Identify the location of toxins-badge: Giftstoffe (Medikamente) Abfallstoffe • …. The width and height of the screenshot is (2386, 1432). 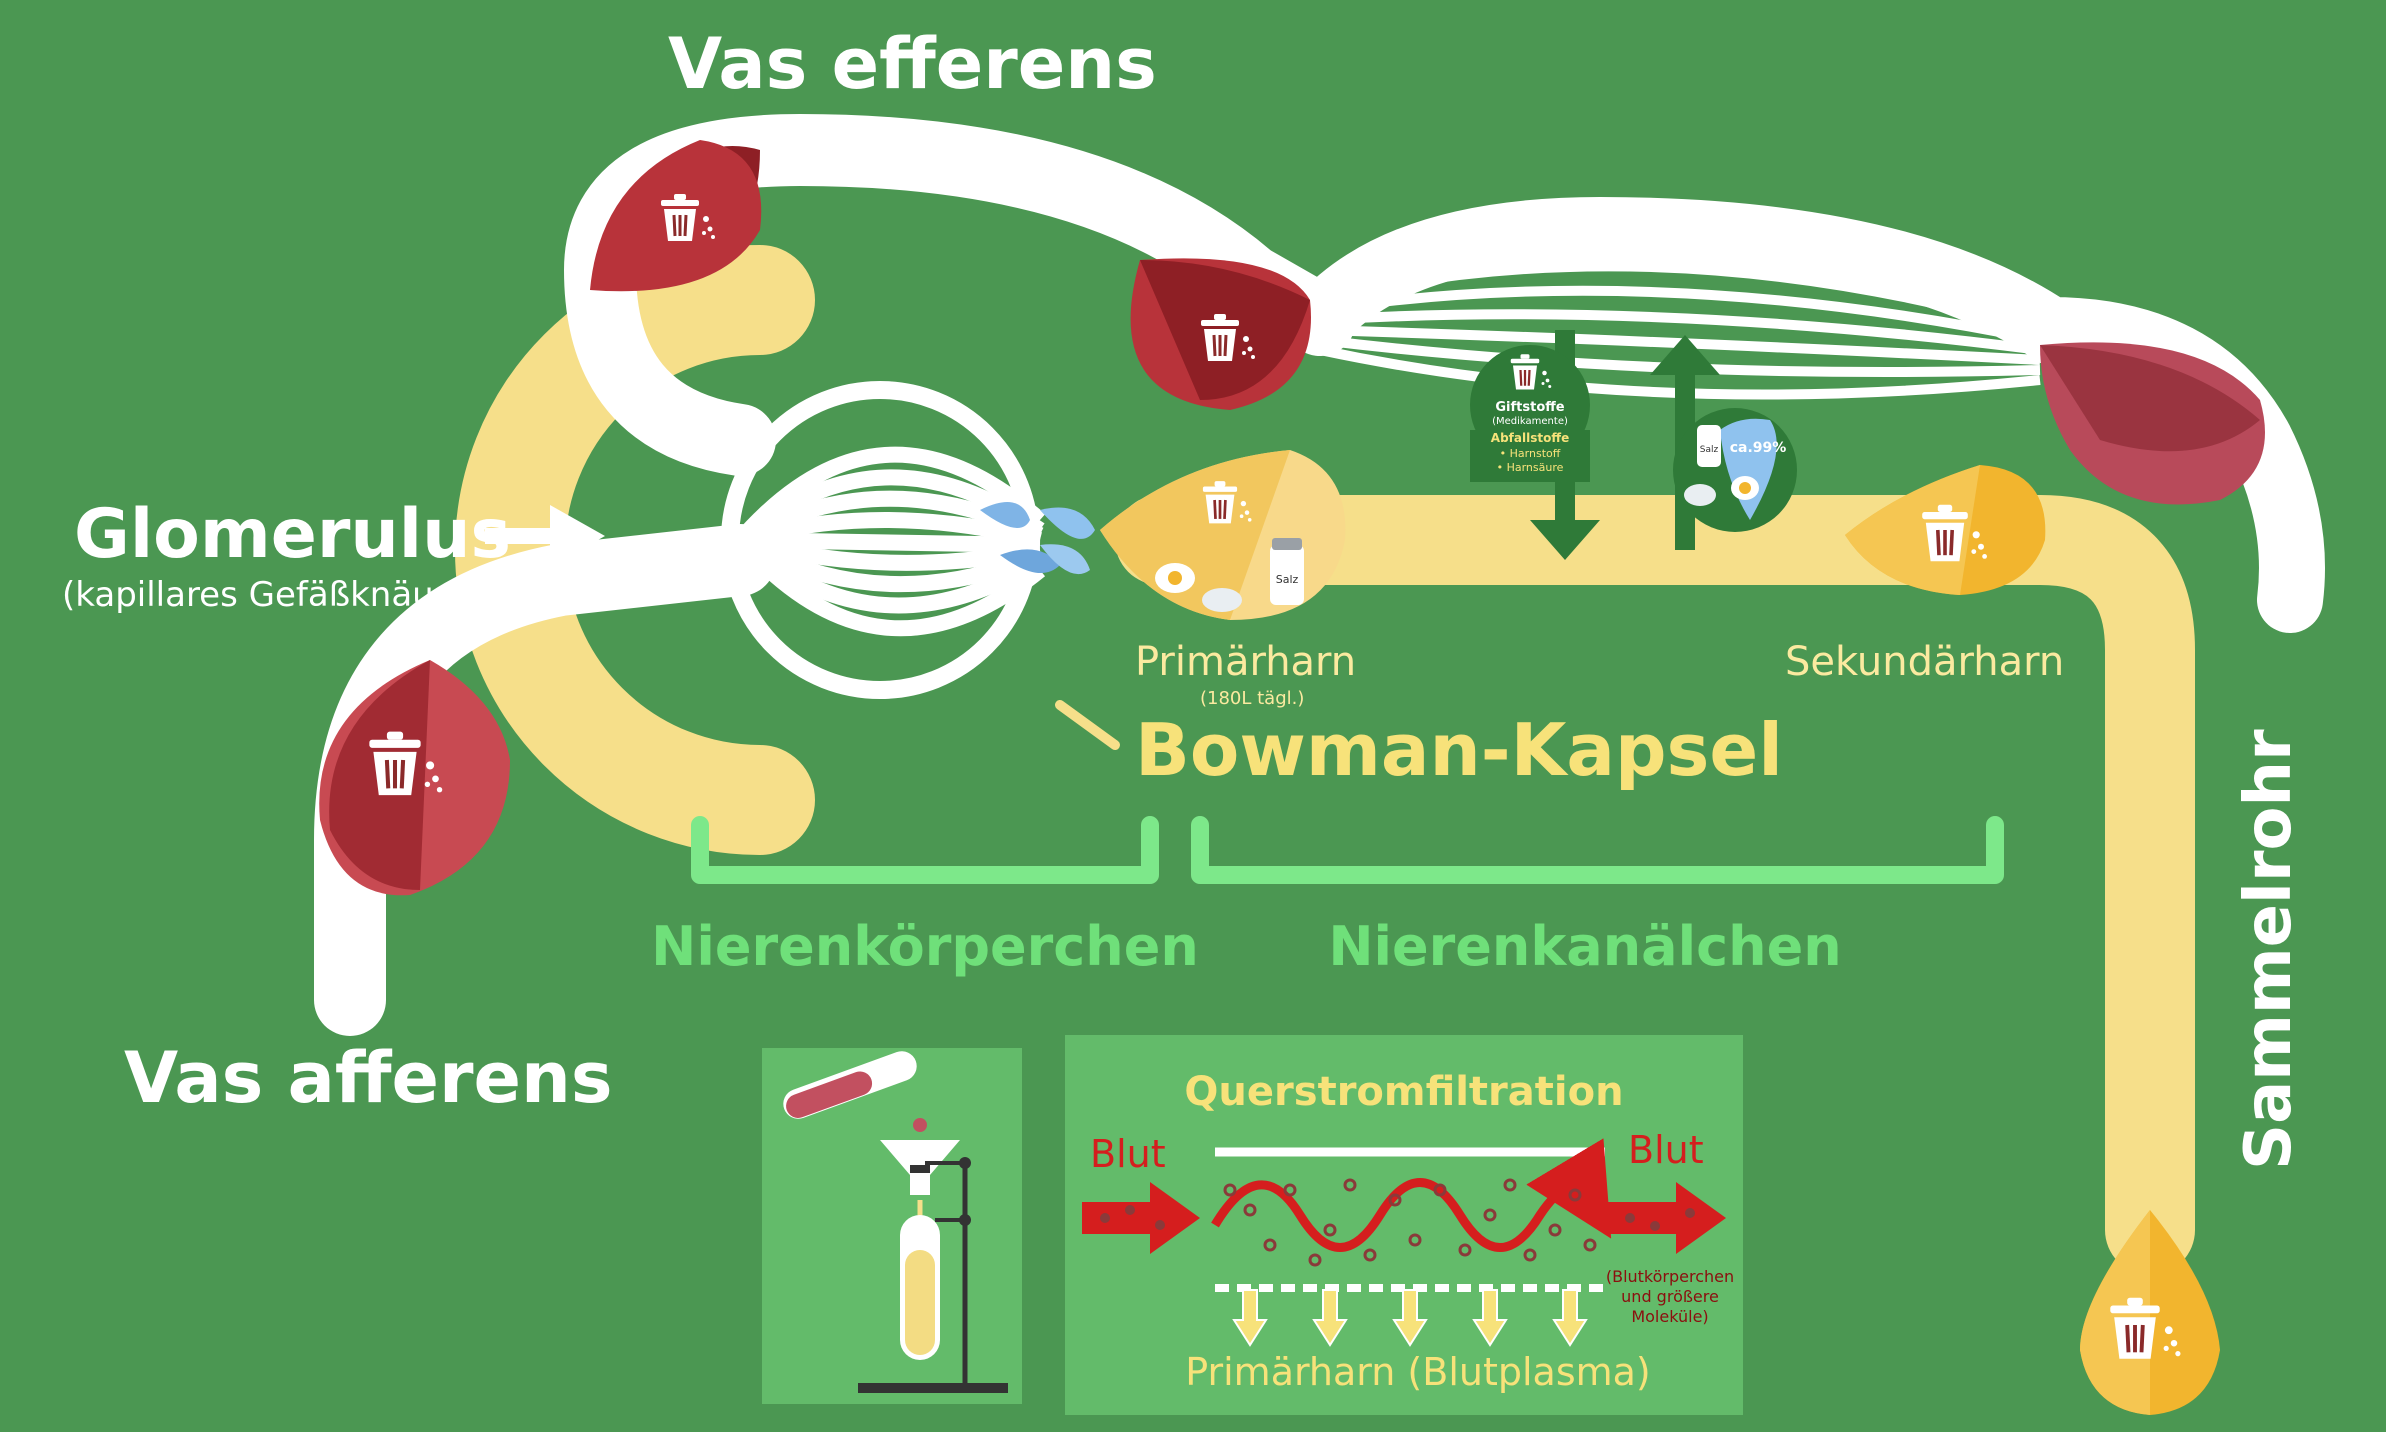
(1530, 413).